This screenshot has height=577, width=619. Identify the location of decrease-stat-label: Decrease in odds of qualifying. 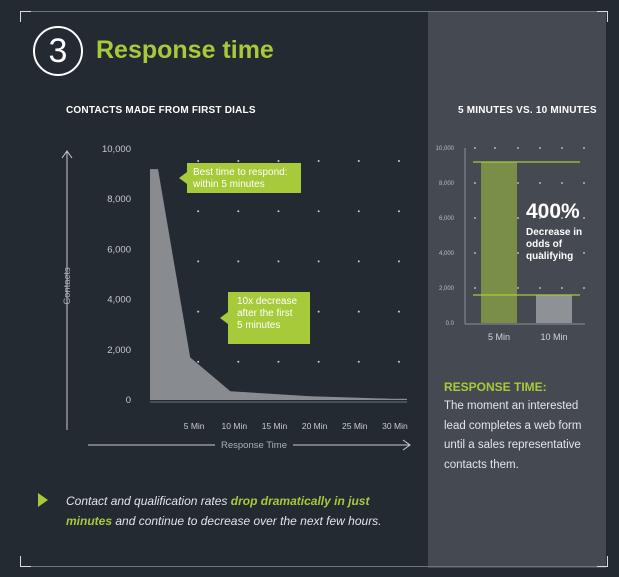
(554, 244).